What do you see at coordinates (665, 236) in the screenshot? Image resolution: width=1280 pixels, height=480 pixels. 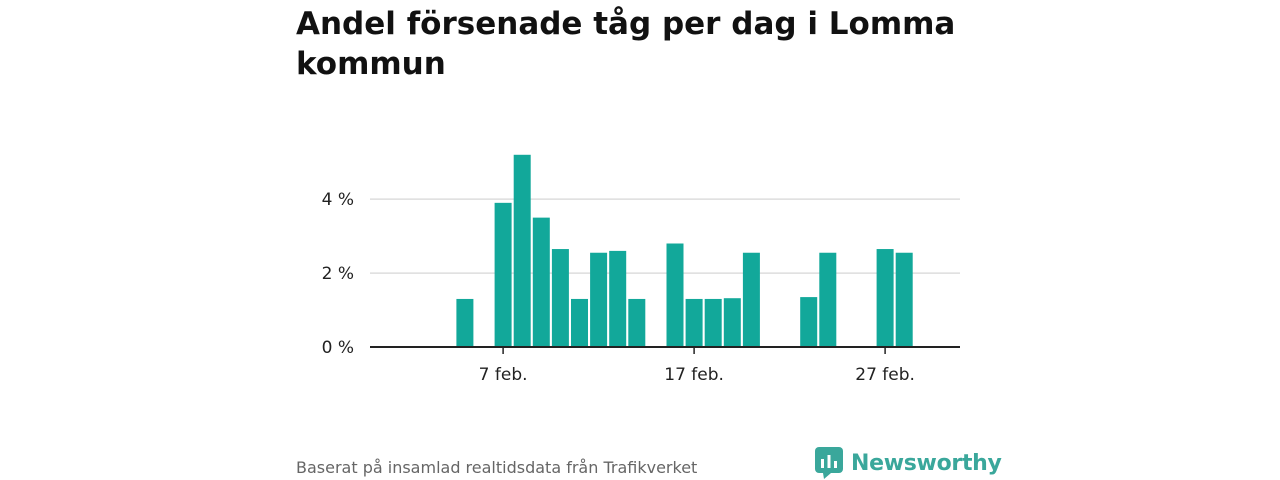 I see `gridlines` at bounding box center [665, 236].